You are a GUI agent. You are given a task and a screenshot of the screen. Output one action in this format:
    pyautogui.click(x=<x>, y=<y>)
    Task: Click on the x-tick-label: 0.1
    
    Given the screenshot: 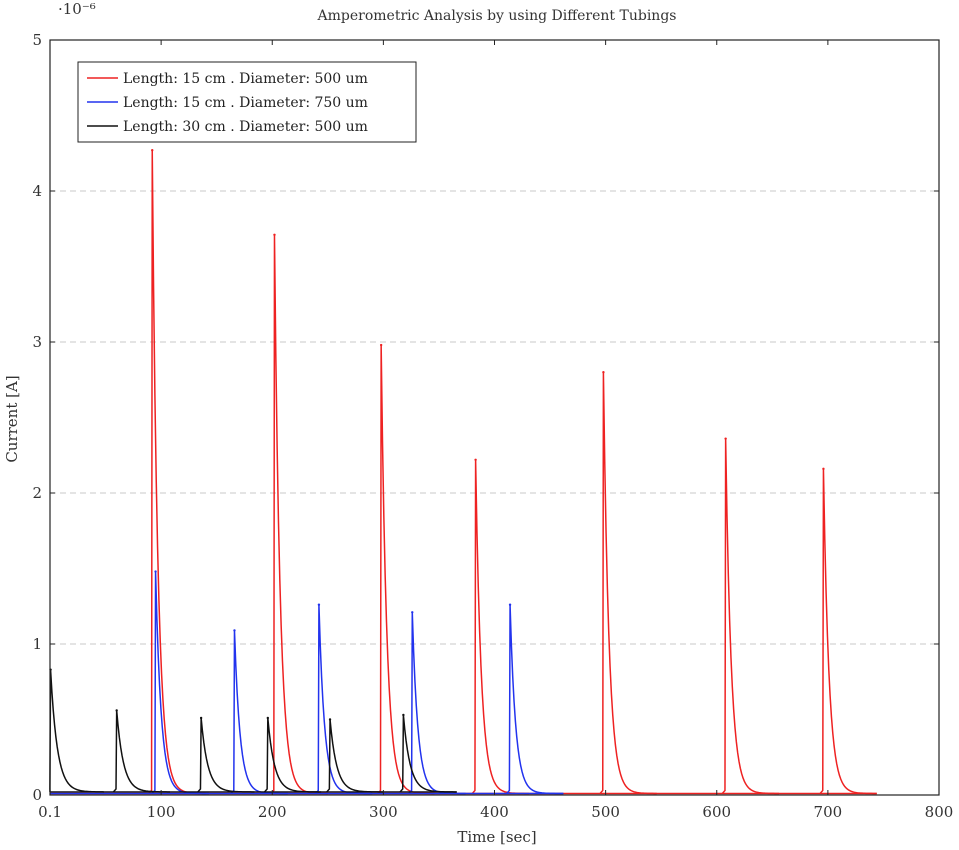 What is the action you would take?
    pyautogui.click(x=50, y=812)
    